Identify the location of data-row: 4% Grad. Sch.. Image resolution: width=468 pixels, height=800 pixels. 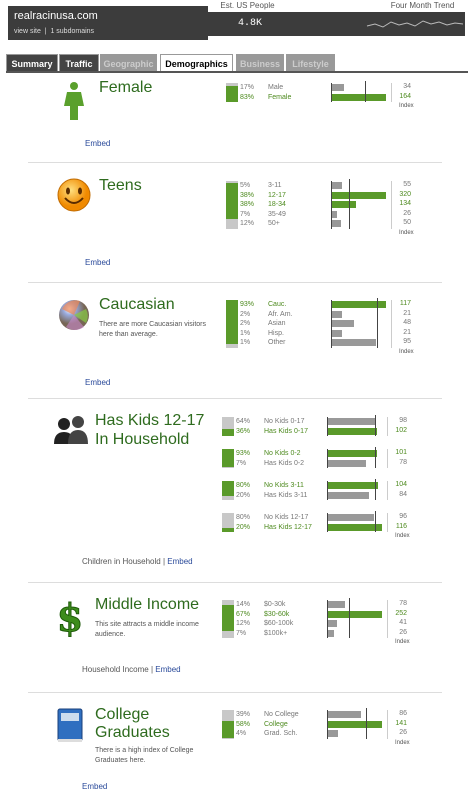
(272, 733).